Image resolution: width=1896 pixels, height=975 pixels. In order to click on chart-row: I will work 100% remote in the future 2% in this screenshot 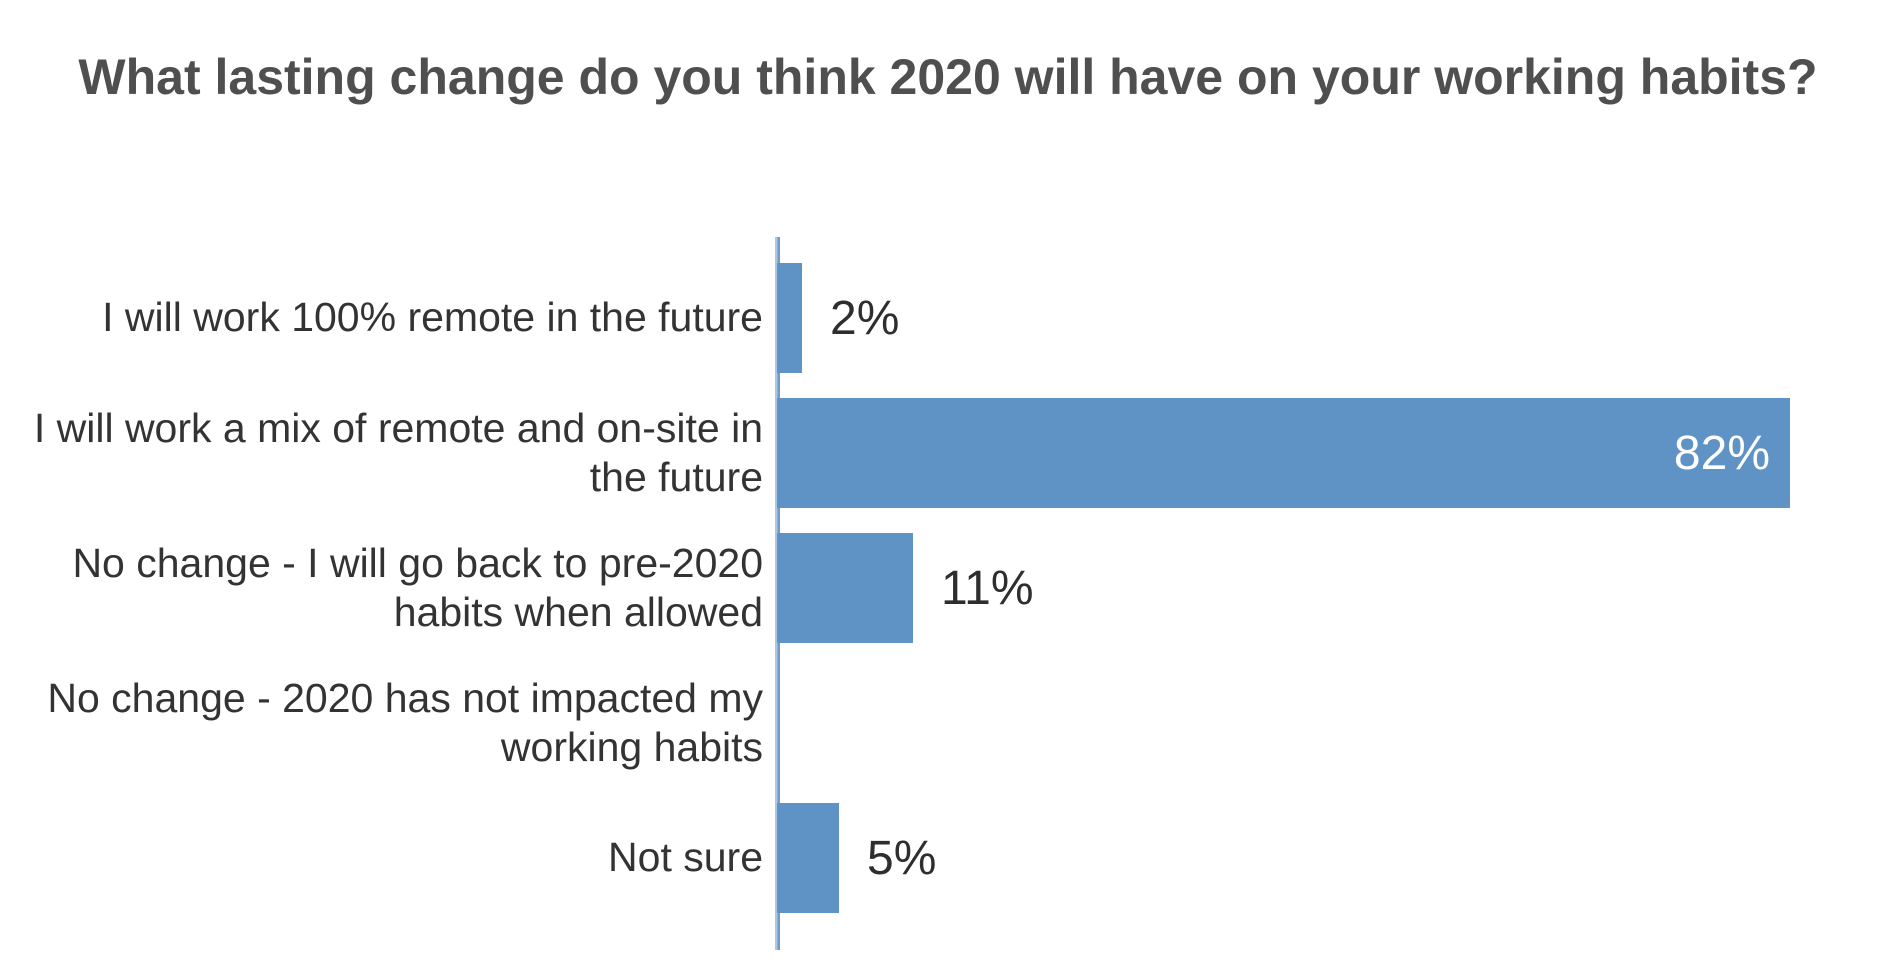, I will do `click(948, 318)`.